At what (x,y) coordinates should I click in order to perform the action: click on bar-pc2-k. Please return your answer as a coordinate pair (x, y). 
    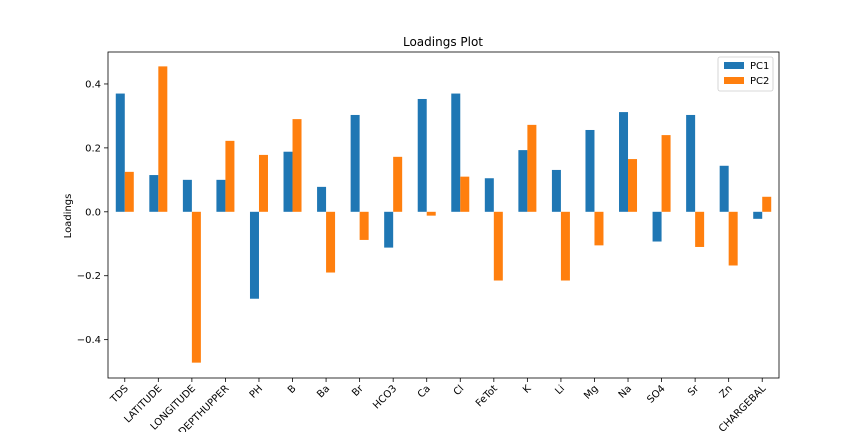
    Looking at the image, I should click on (532, 168).